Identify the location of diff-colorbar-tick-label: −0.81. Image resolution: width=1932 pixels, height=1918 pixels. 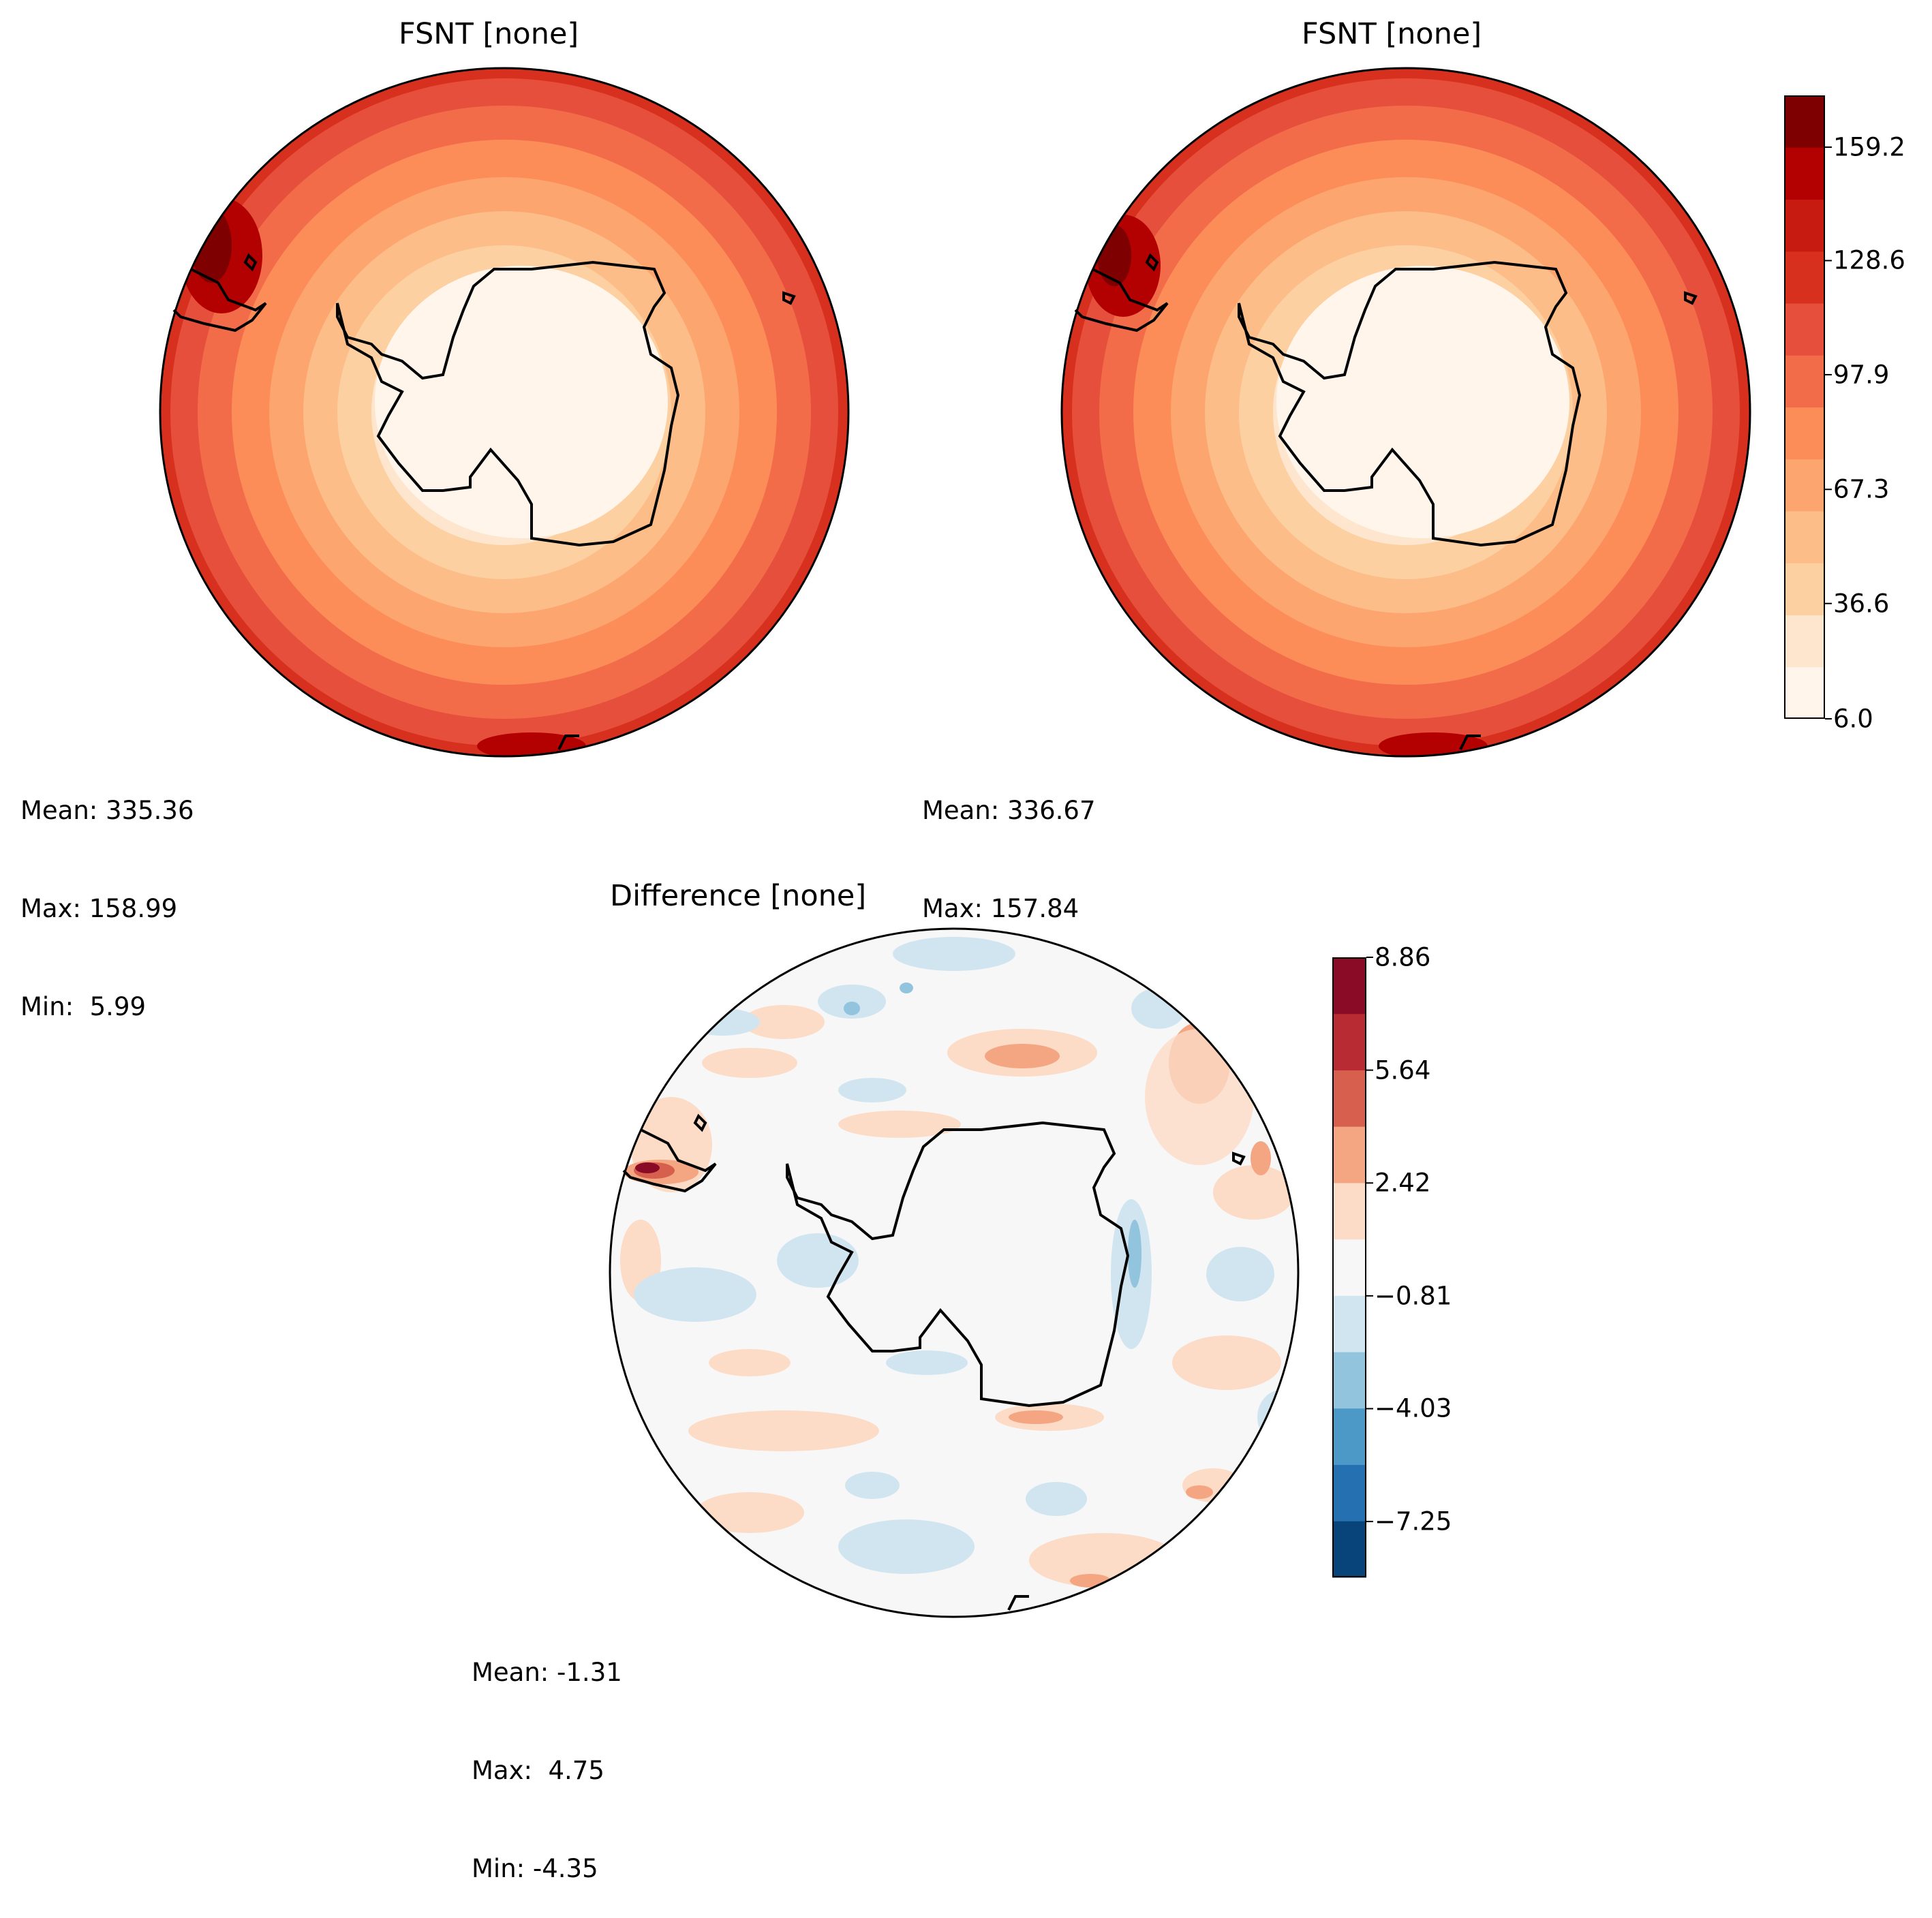
(1414, 1296).